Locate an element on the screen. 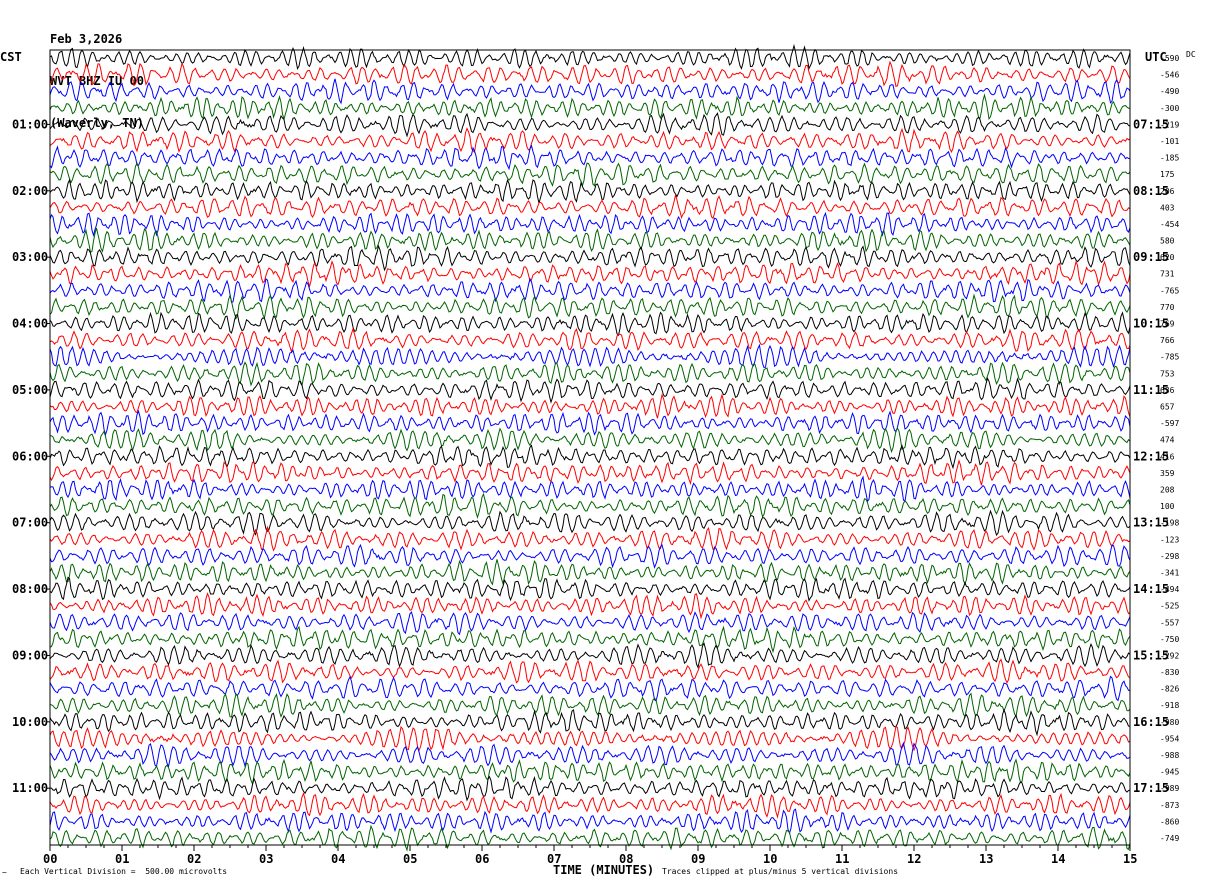 The width and height of the screenshot is (1210, 886). dc-offset-label: -557 is located at coordinates (1169, 622).